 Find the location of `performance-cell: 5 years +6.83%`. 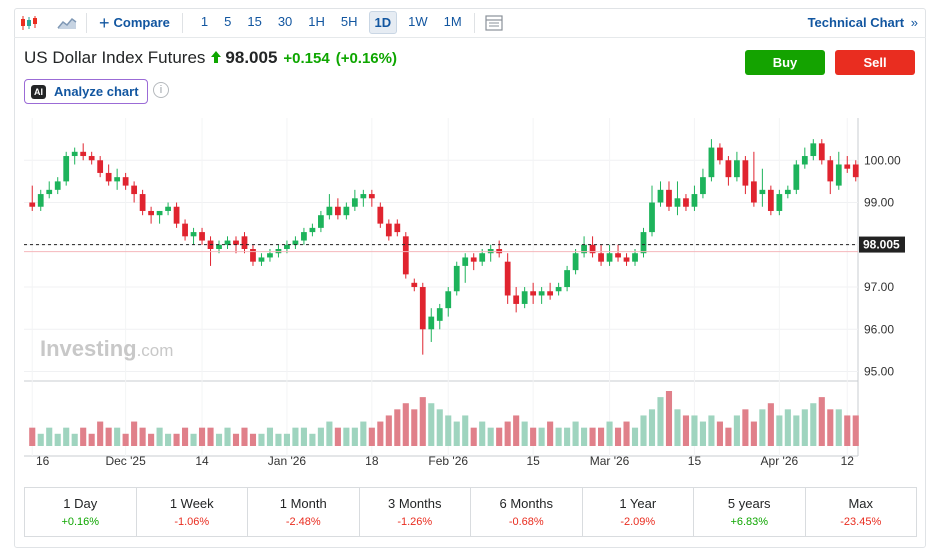

performance-cell: 5 years +6.83% is located at coordinates (750, 512).